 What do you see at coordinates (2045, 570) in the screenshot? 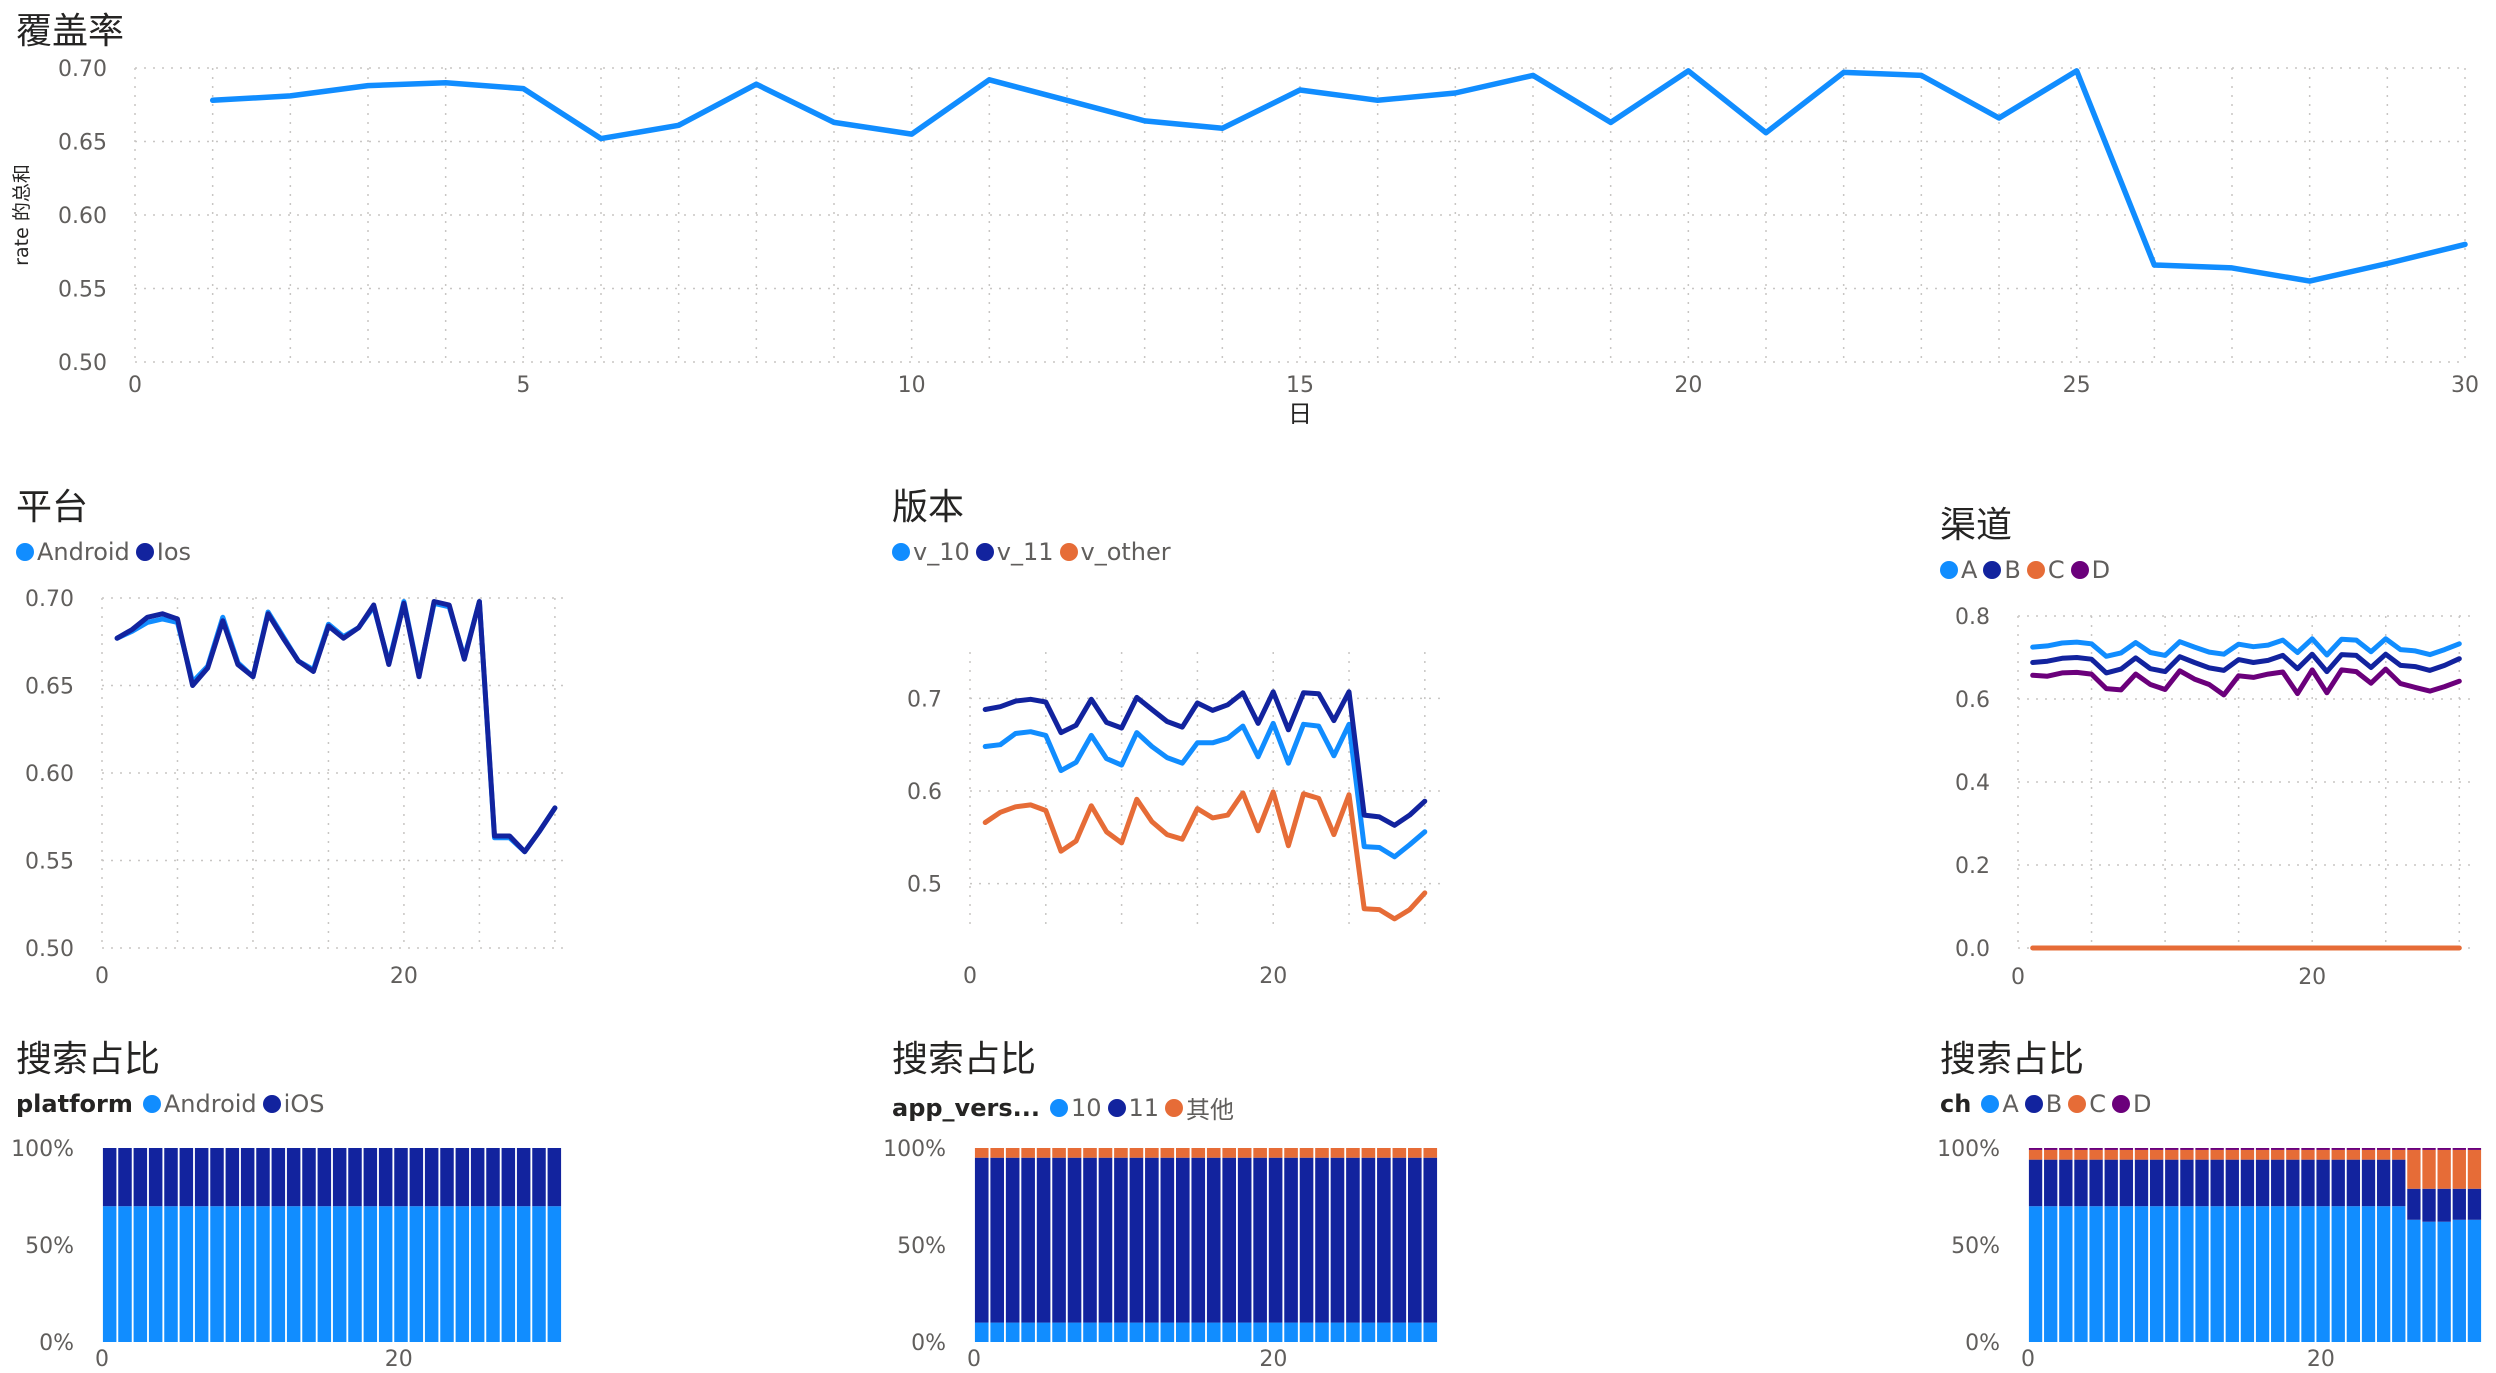
I see `legend-item: C` at bounding box center [2045, 570].